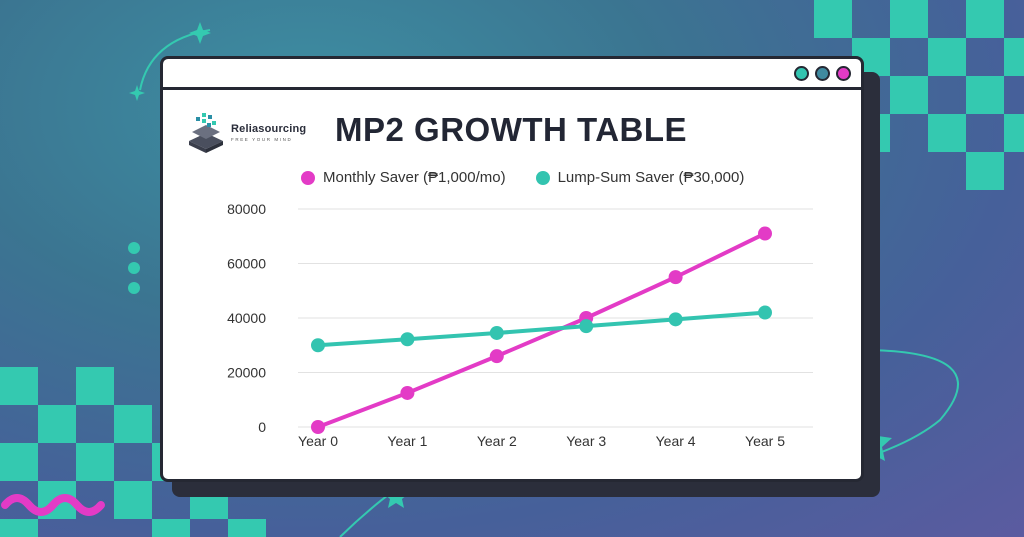 This screenshot has width=1024, height=537. I want to click on chart-title: MP2 GROWTH TABLE, so click(511, 129).